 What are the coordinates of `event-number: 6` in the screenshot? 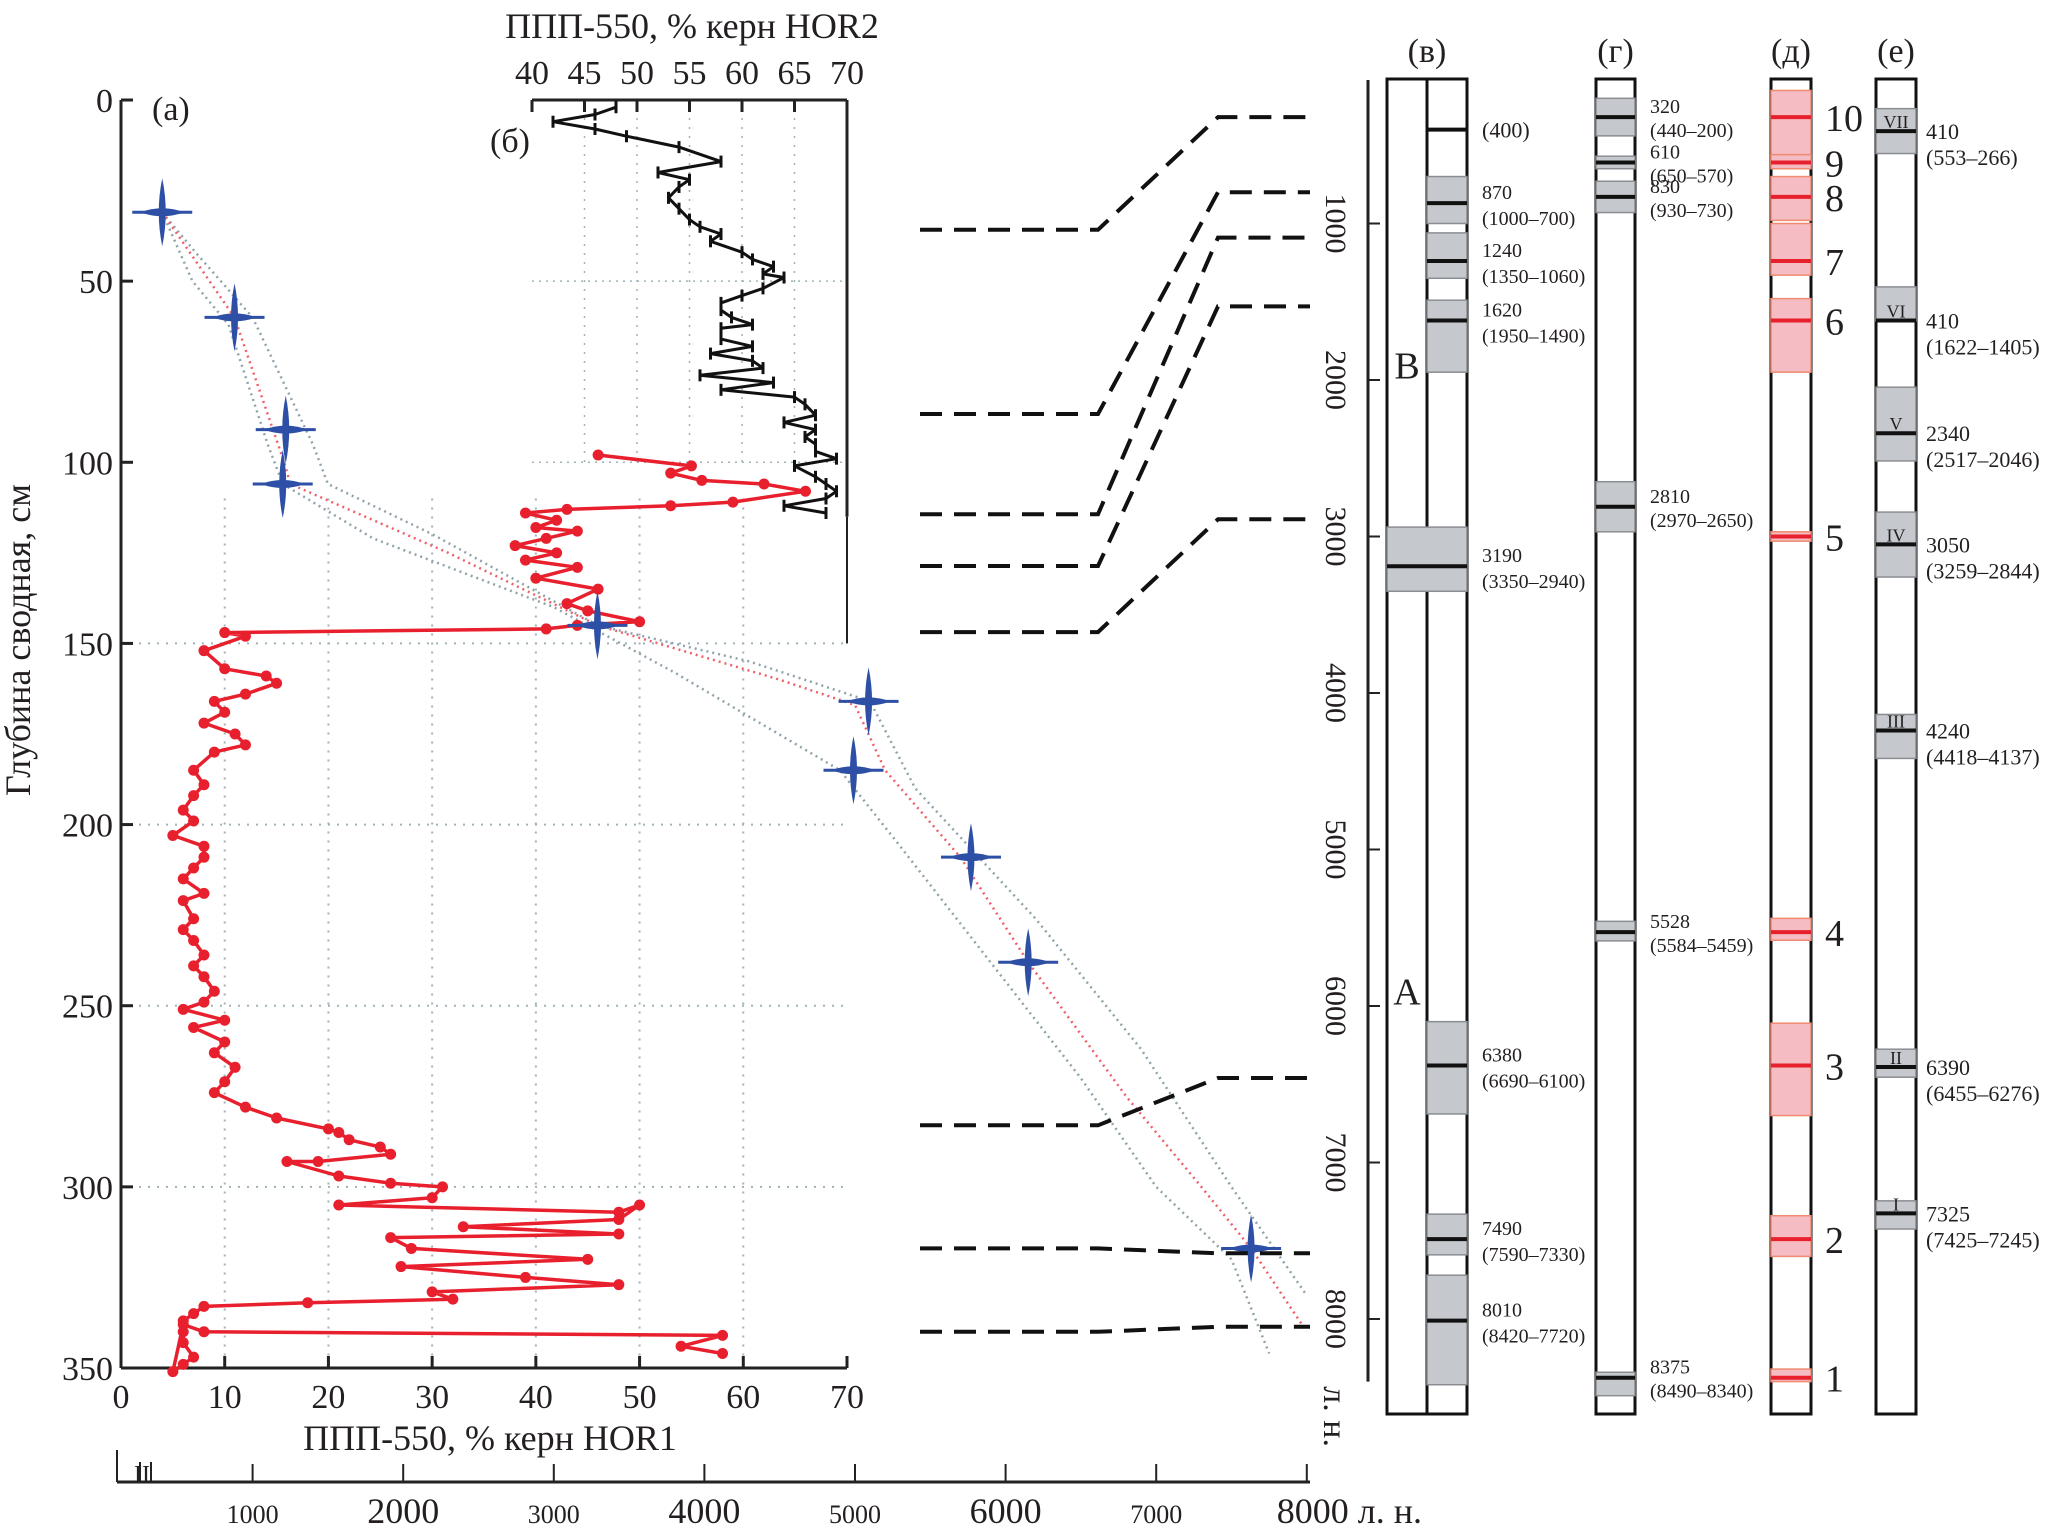 It's located at (1834, 323).